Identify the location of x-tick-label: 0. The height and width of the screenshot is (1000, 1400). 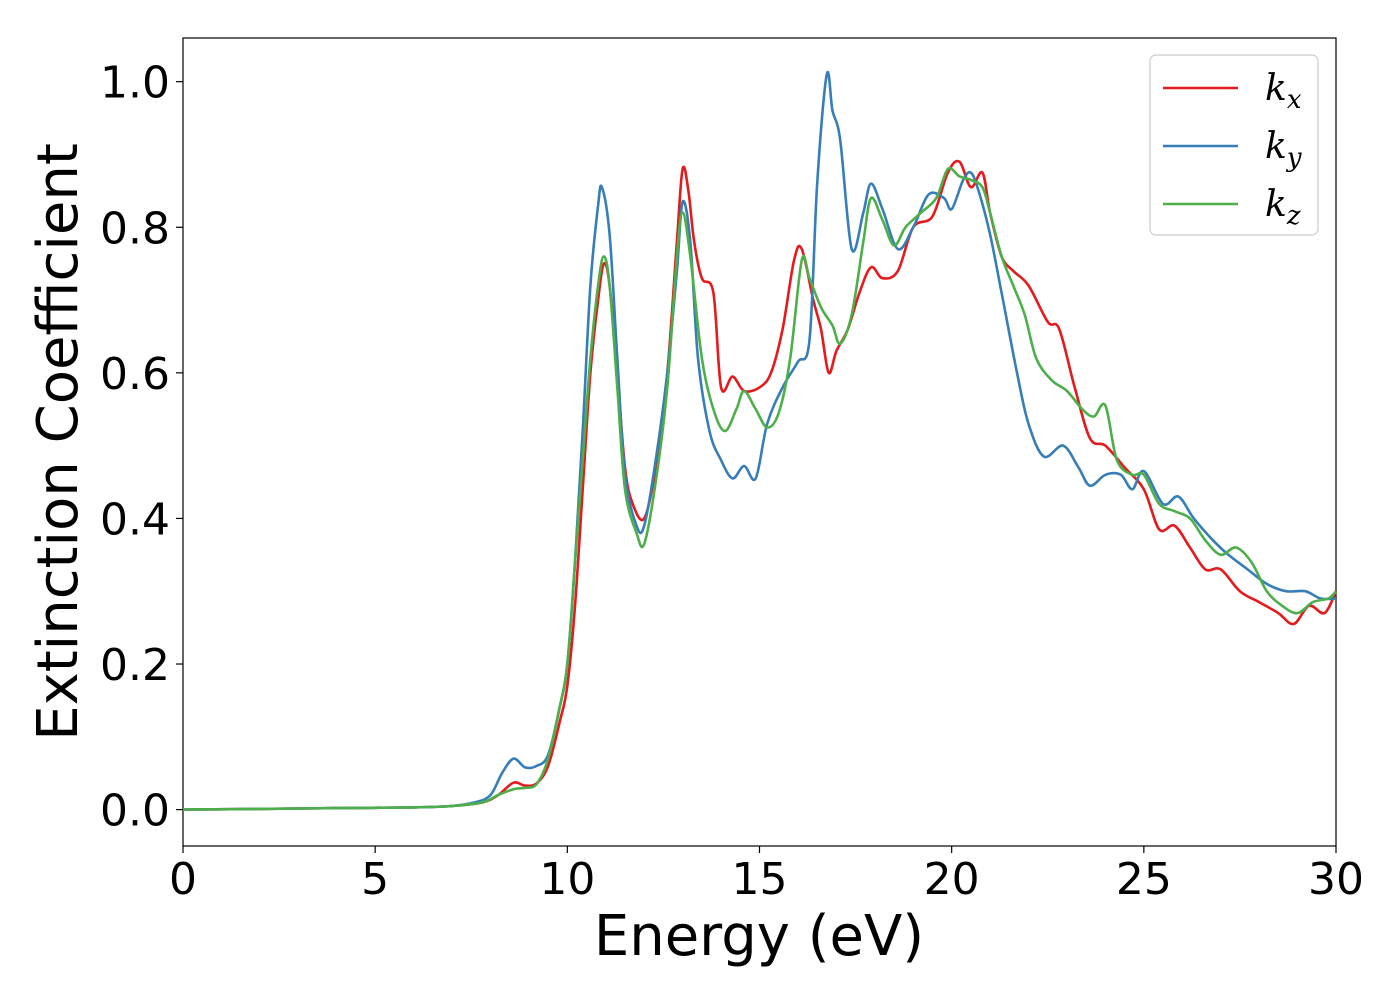
(183, 879).